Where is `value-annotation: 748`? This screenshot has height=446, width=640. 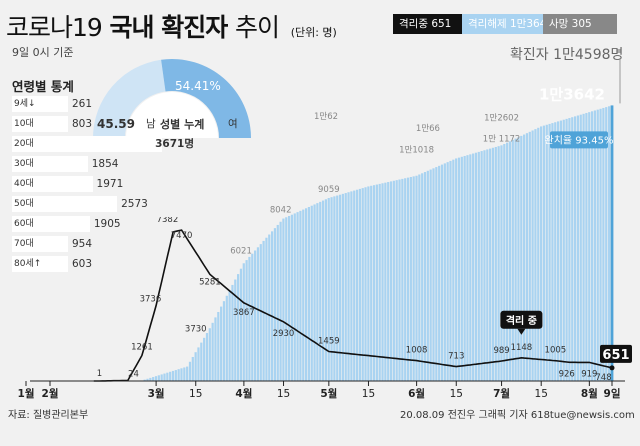
value-annotation: 748 is located at coordinates (603, 378).